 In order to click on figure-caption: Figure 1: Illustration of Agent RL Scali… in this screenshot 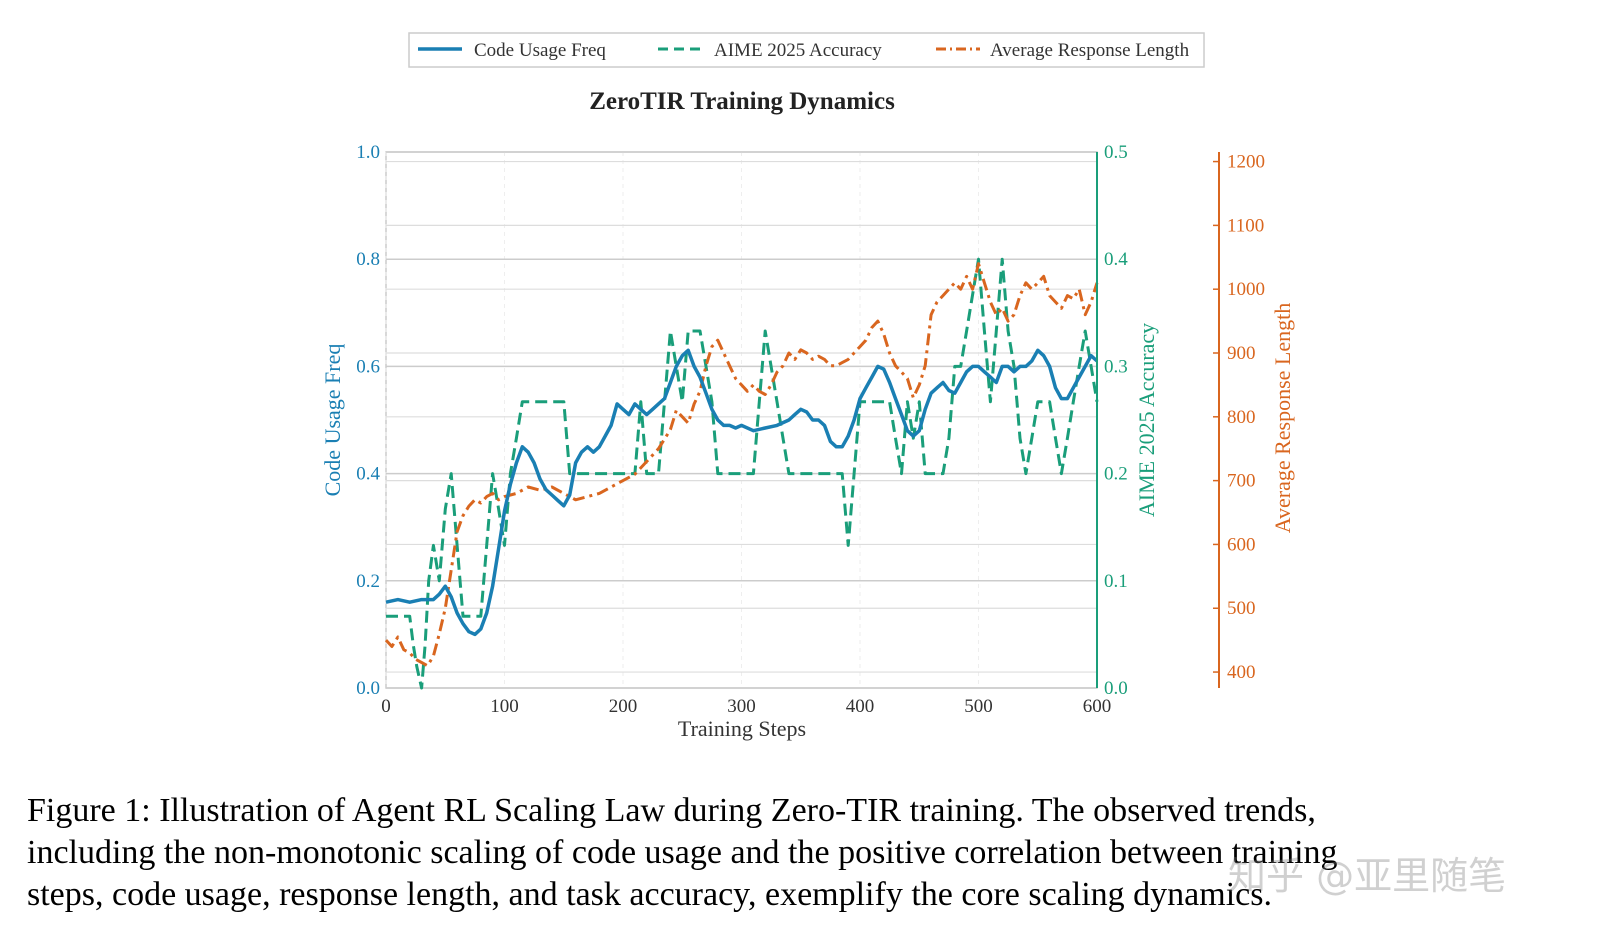, I will do `click(814, 853)`.